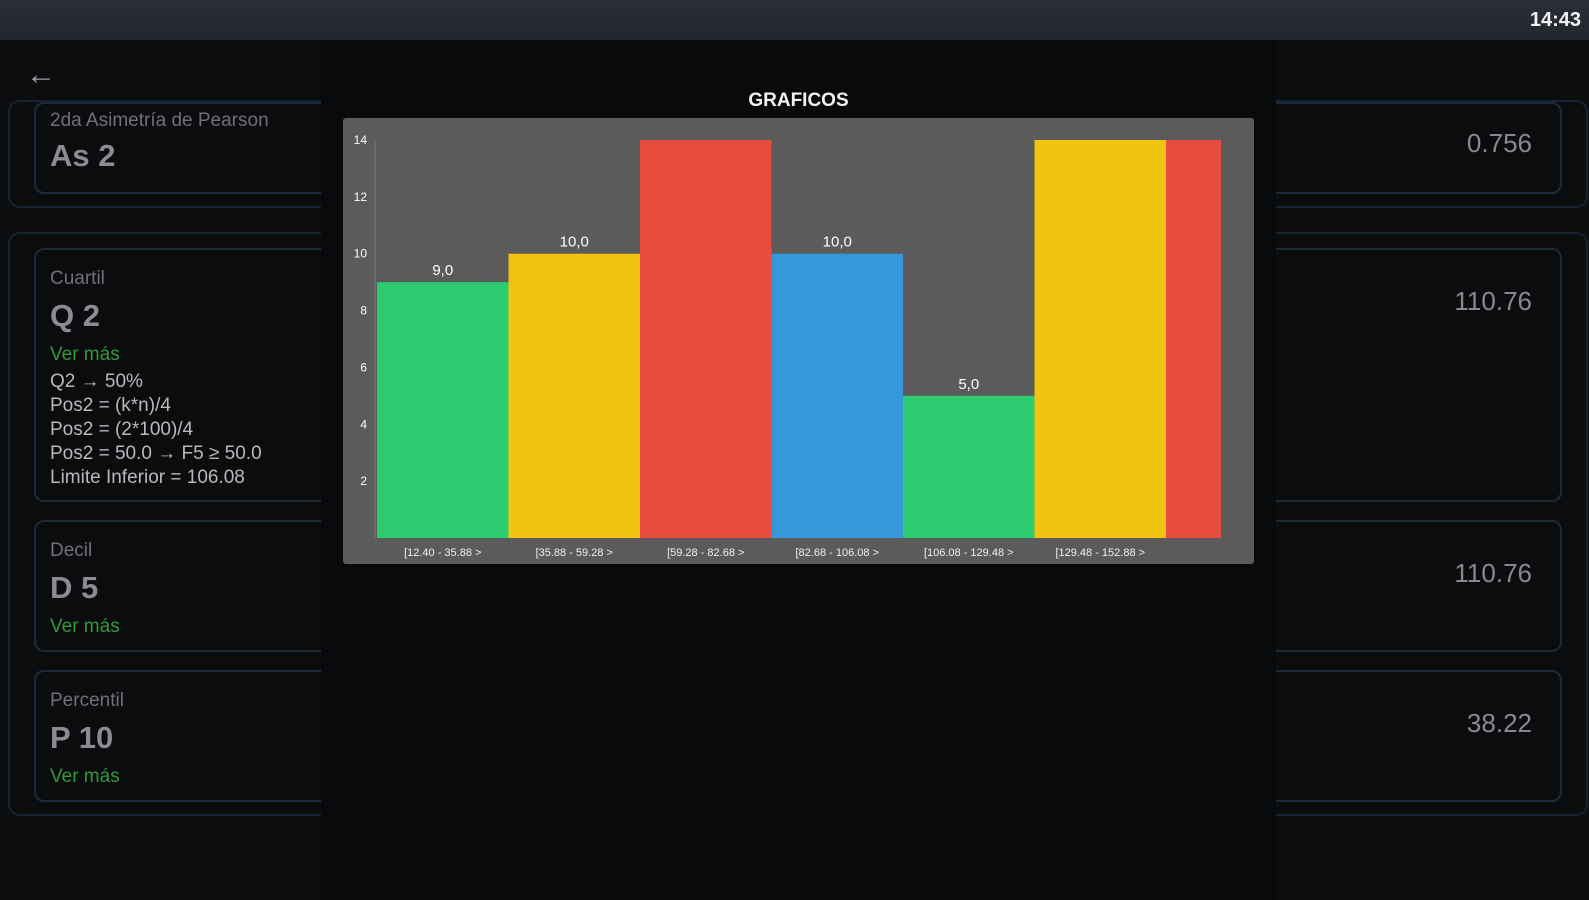 The width and height of the screenshot is (1589, 900). Describe the element at coordinates (363, 424) in the screenshot. I see `y-tick-label: 4` at that location.